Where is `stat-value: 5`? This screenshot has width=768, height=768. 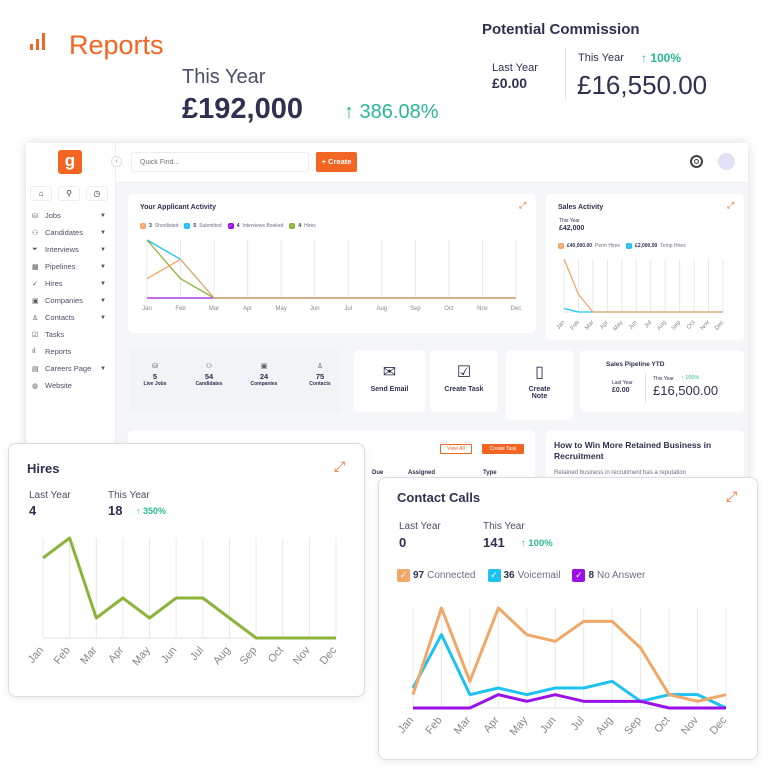
stat-value: 5 is located at coordinates (155, 376).